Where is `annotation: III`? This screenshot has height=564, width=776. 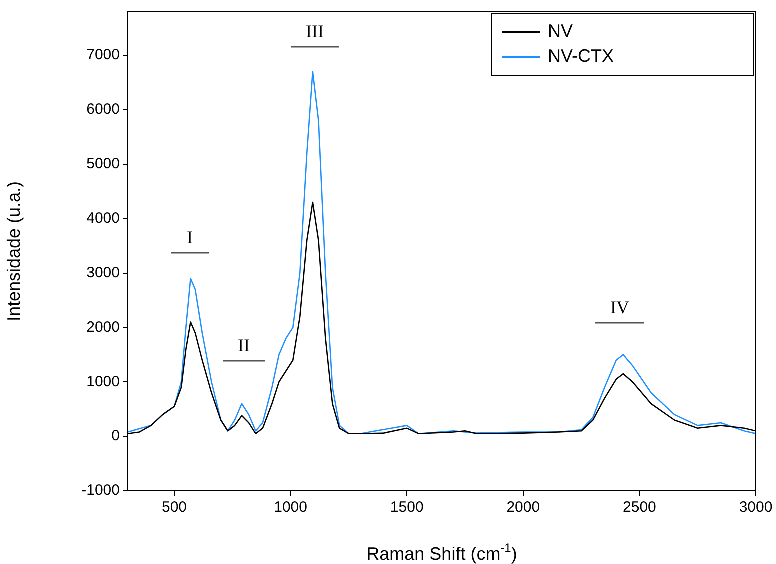 annotation: III is located at coordinates (315, 32).